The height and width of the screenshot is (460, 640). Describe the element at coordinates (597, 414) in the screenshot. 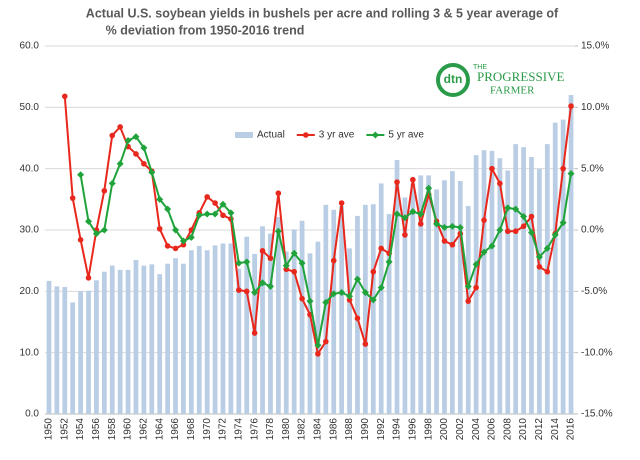

I see `y2-tick-label: -15.0%` at that location.